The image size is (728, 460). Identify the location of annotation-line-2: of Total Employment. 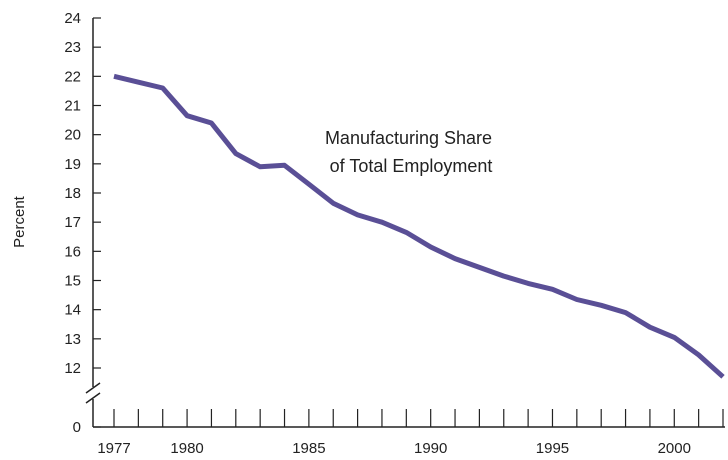
(411, 166).